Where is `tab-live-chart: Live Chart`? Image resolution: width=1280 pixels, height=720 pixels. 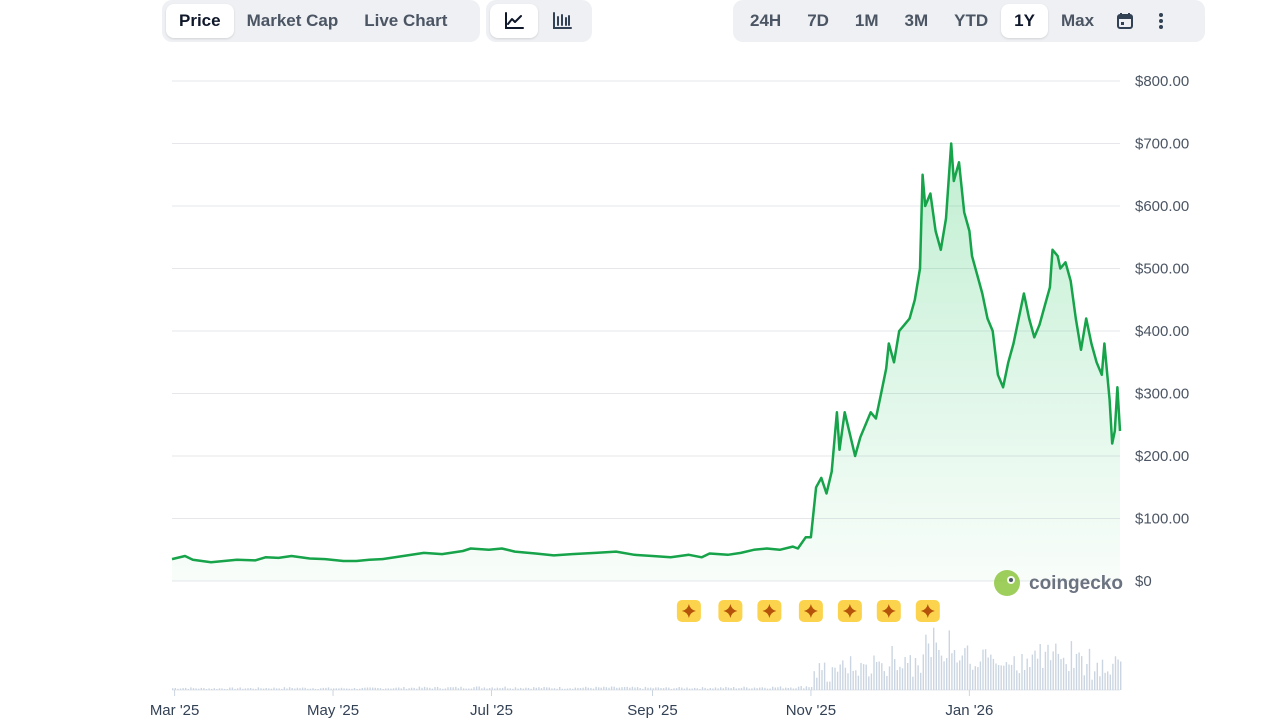
tab-live-chart: Live Chart is located at coordinates (406, 20).